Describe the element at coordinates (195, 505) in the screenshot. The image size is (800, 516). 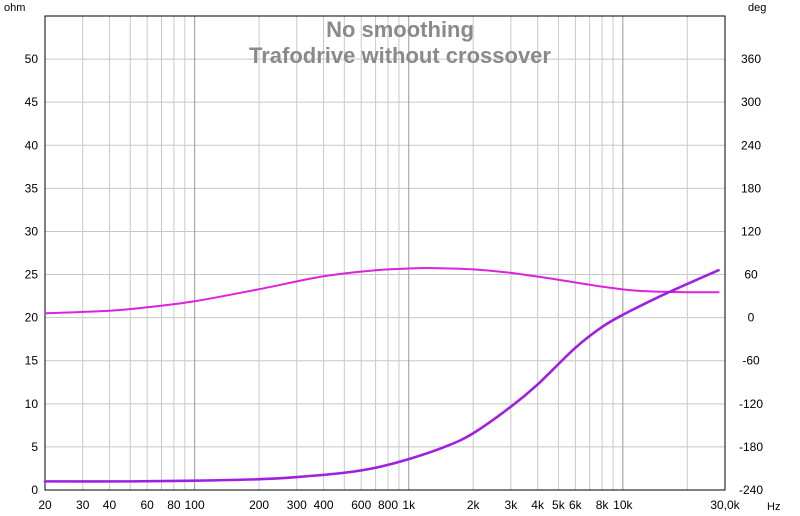
I see `x-tick-label: 100` at that location.